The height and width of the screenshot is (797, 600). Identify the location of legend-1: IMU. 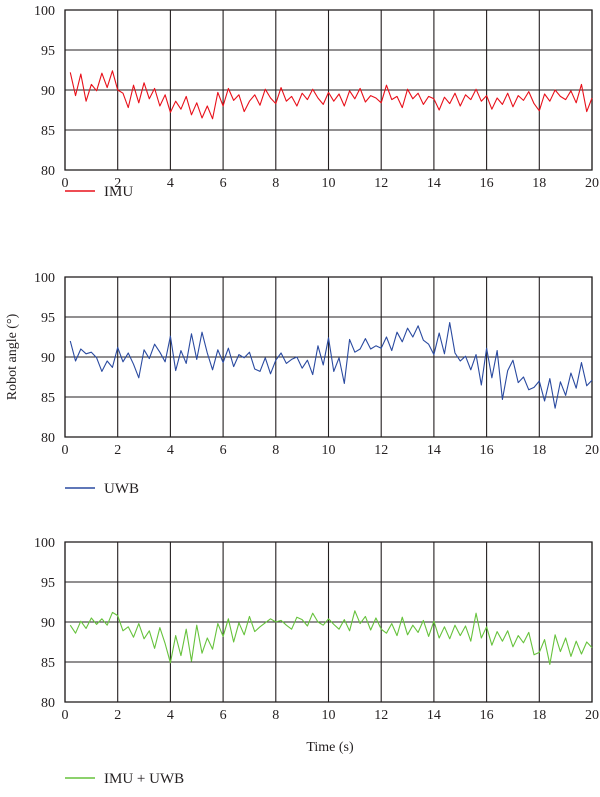
(99, 192).